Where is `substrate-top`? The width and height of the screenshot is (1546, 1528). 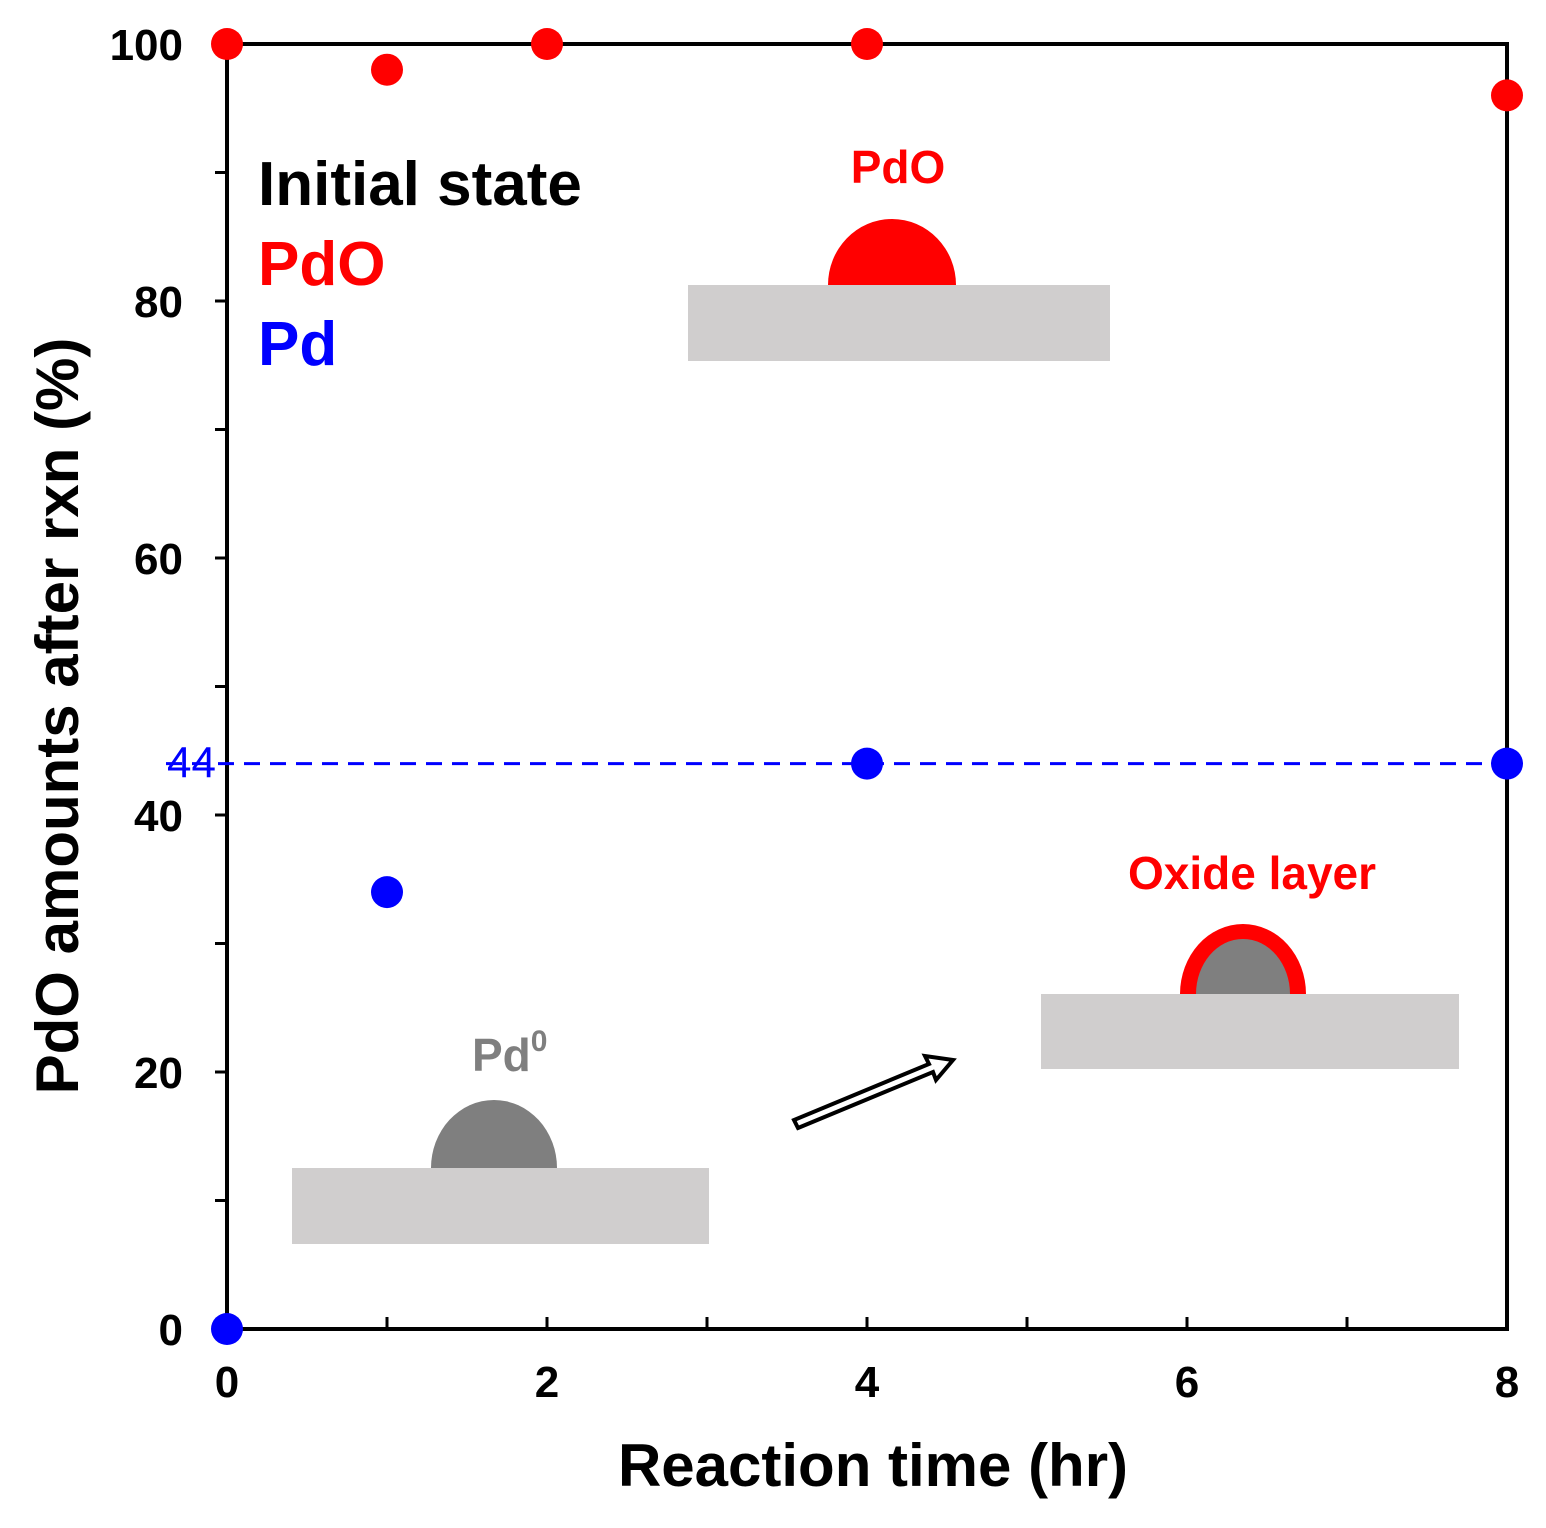 substrate-top is located at coordinates (899, 323).